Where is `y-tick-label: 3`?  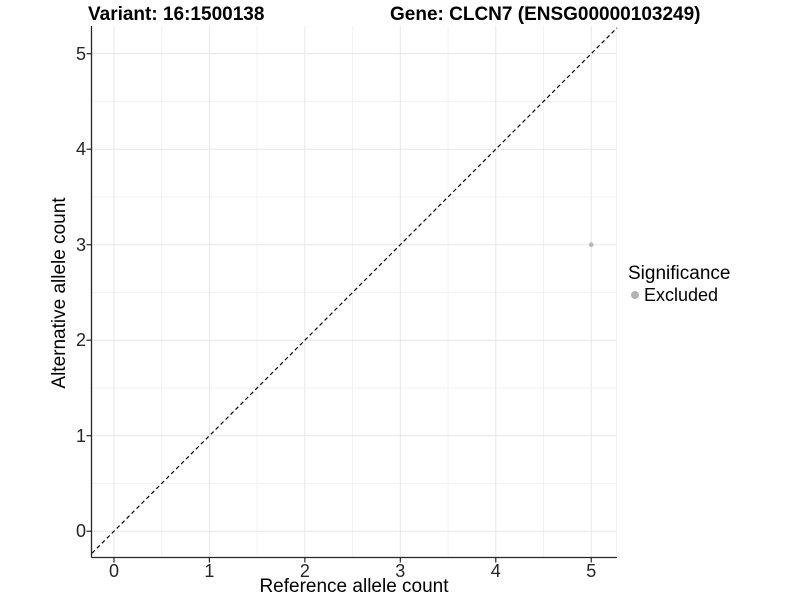
y-tick-label: 3 is located at coordinates (80, 244).